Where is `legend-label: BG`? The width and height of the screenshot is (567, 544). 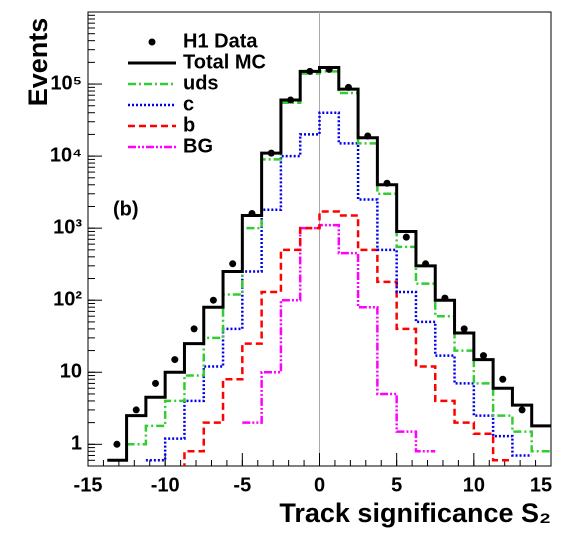
legend-label: BG is located at coordinates (198, 146).